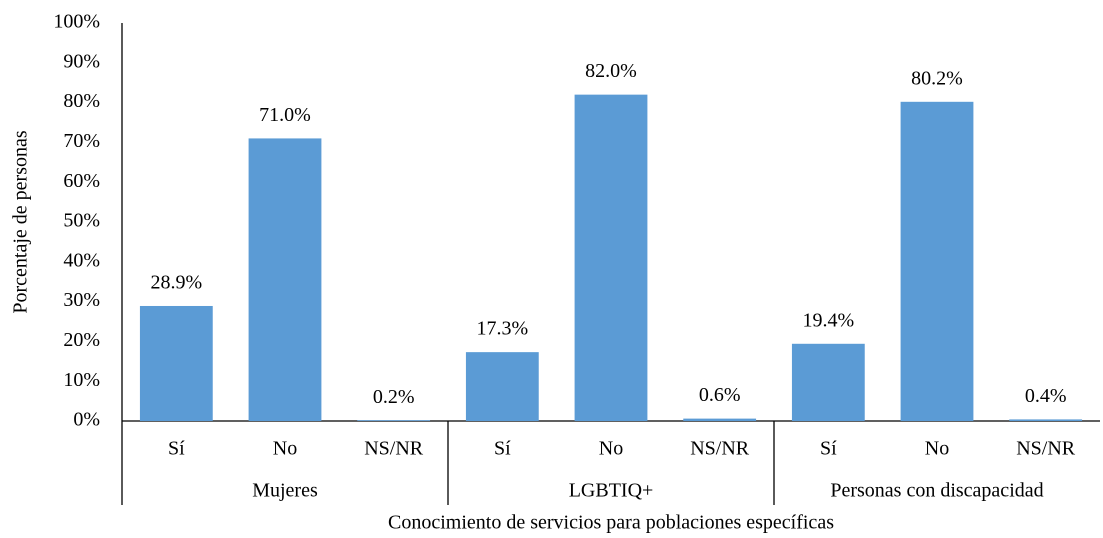 This screenshot has height=538, width=1103. Describe the element at coordinates (81, 260) in the screenshot. I see `y-tick-label: 40%` at that location.